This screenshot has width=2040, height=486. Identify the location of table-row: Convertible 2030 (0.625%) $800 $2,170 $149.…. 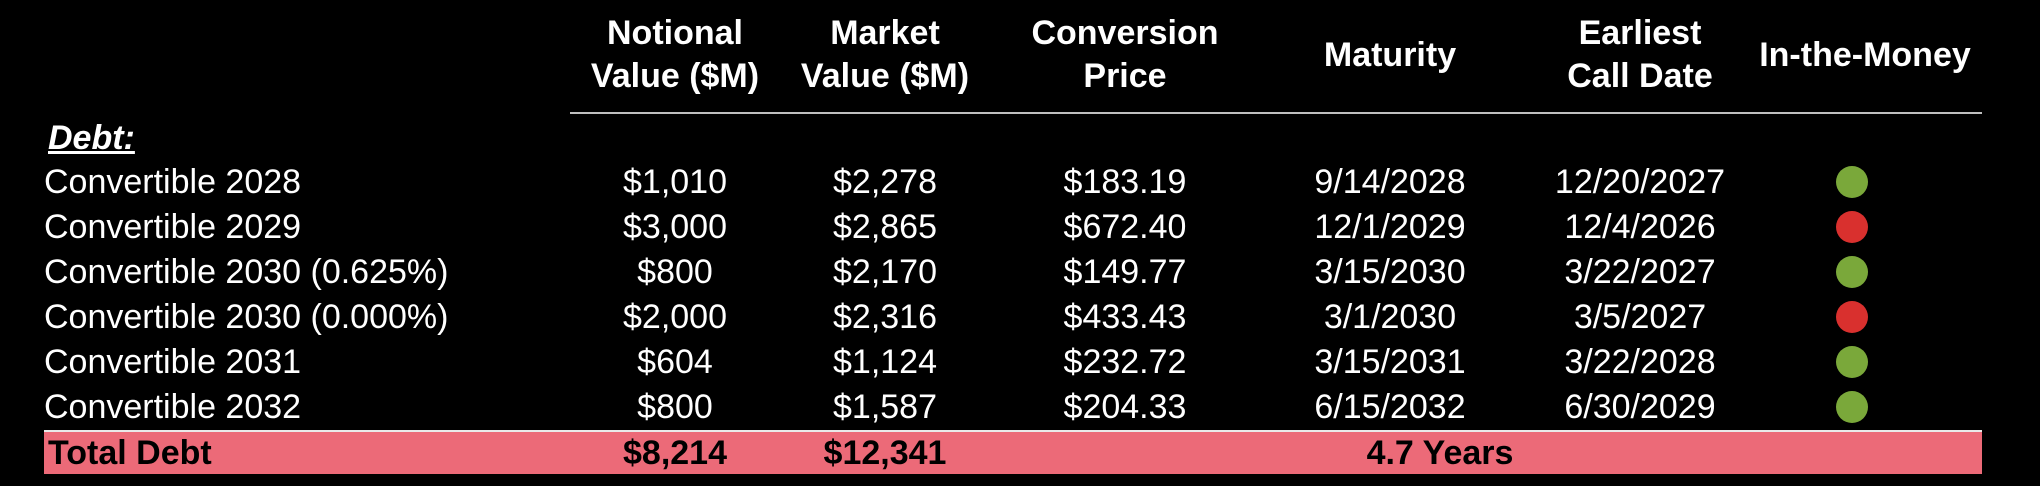
(1020, 272).